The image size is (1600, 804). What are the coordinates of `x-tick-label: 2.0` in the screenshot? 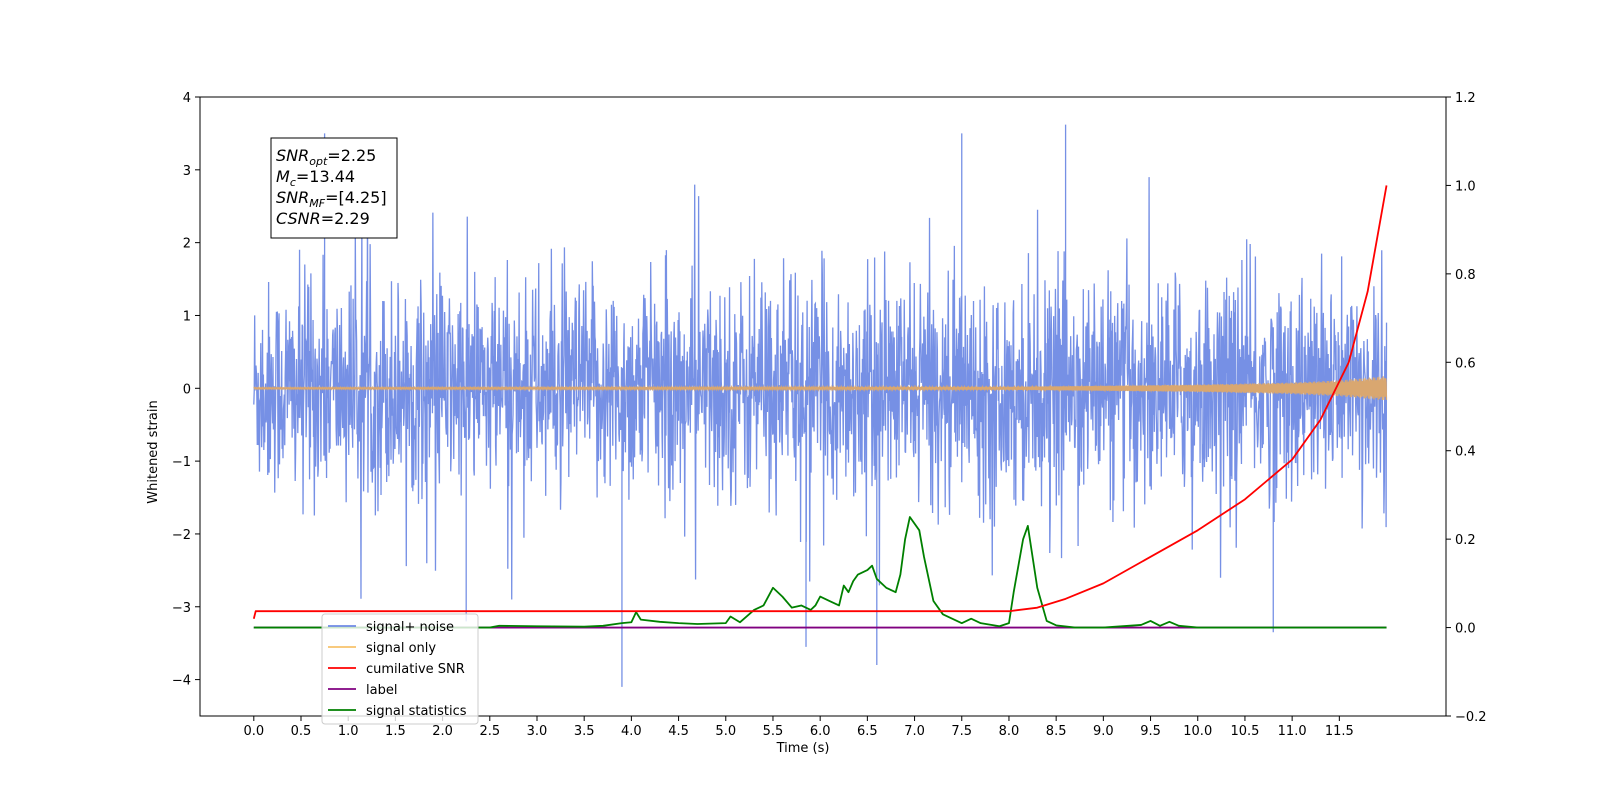 It's located at (442, 731).